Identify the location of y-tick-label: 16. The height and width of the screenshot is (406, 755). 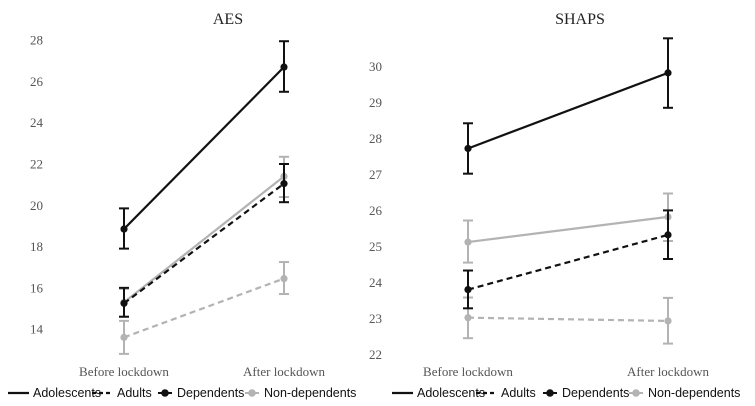
(37, 287).